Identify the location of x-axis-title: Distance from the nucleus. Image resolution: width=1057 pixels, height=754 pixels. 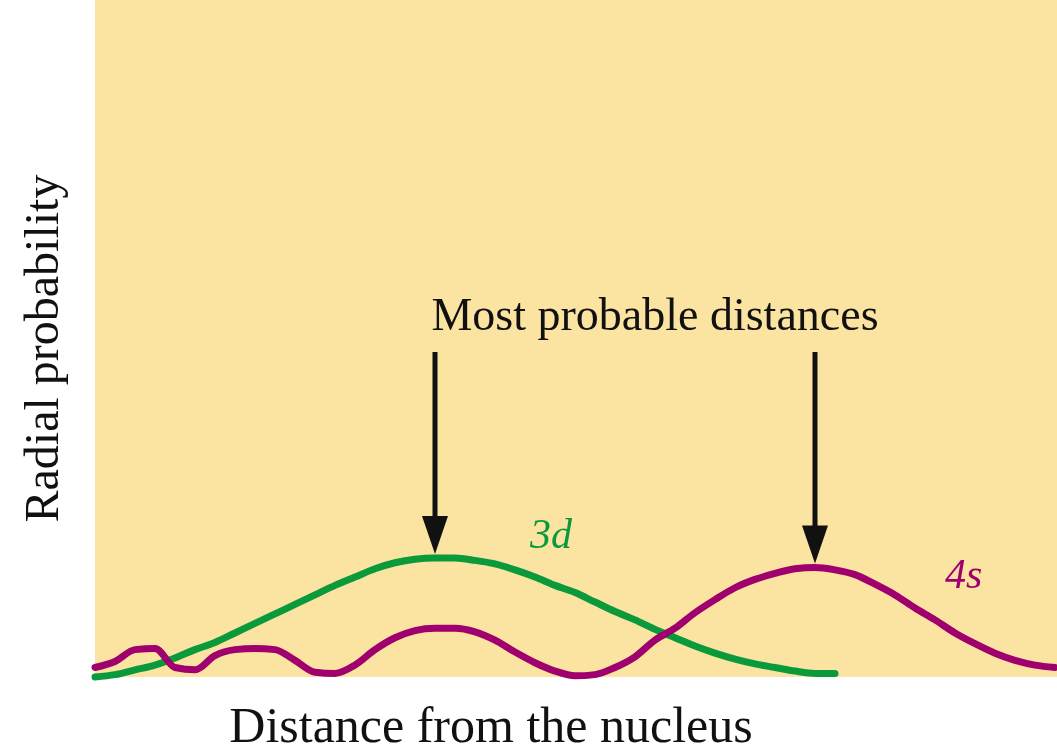
(491, 725).